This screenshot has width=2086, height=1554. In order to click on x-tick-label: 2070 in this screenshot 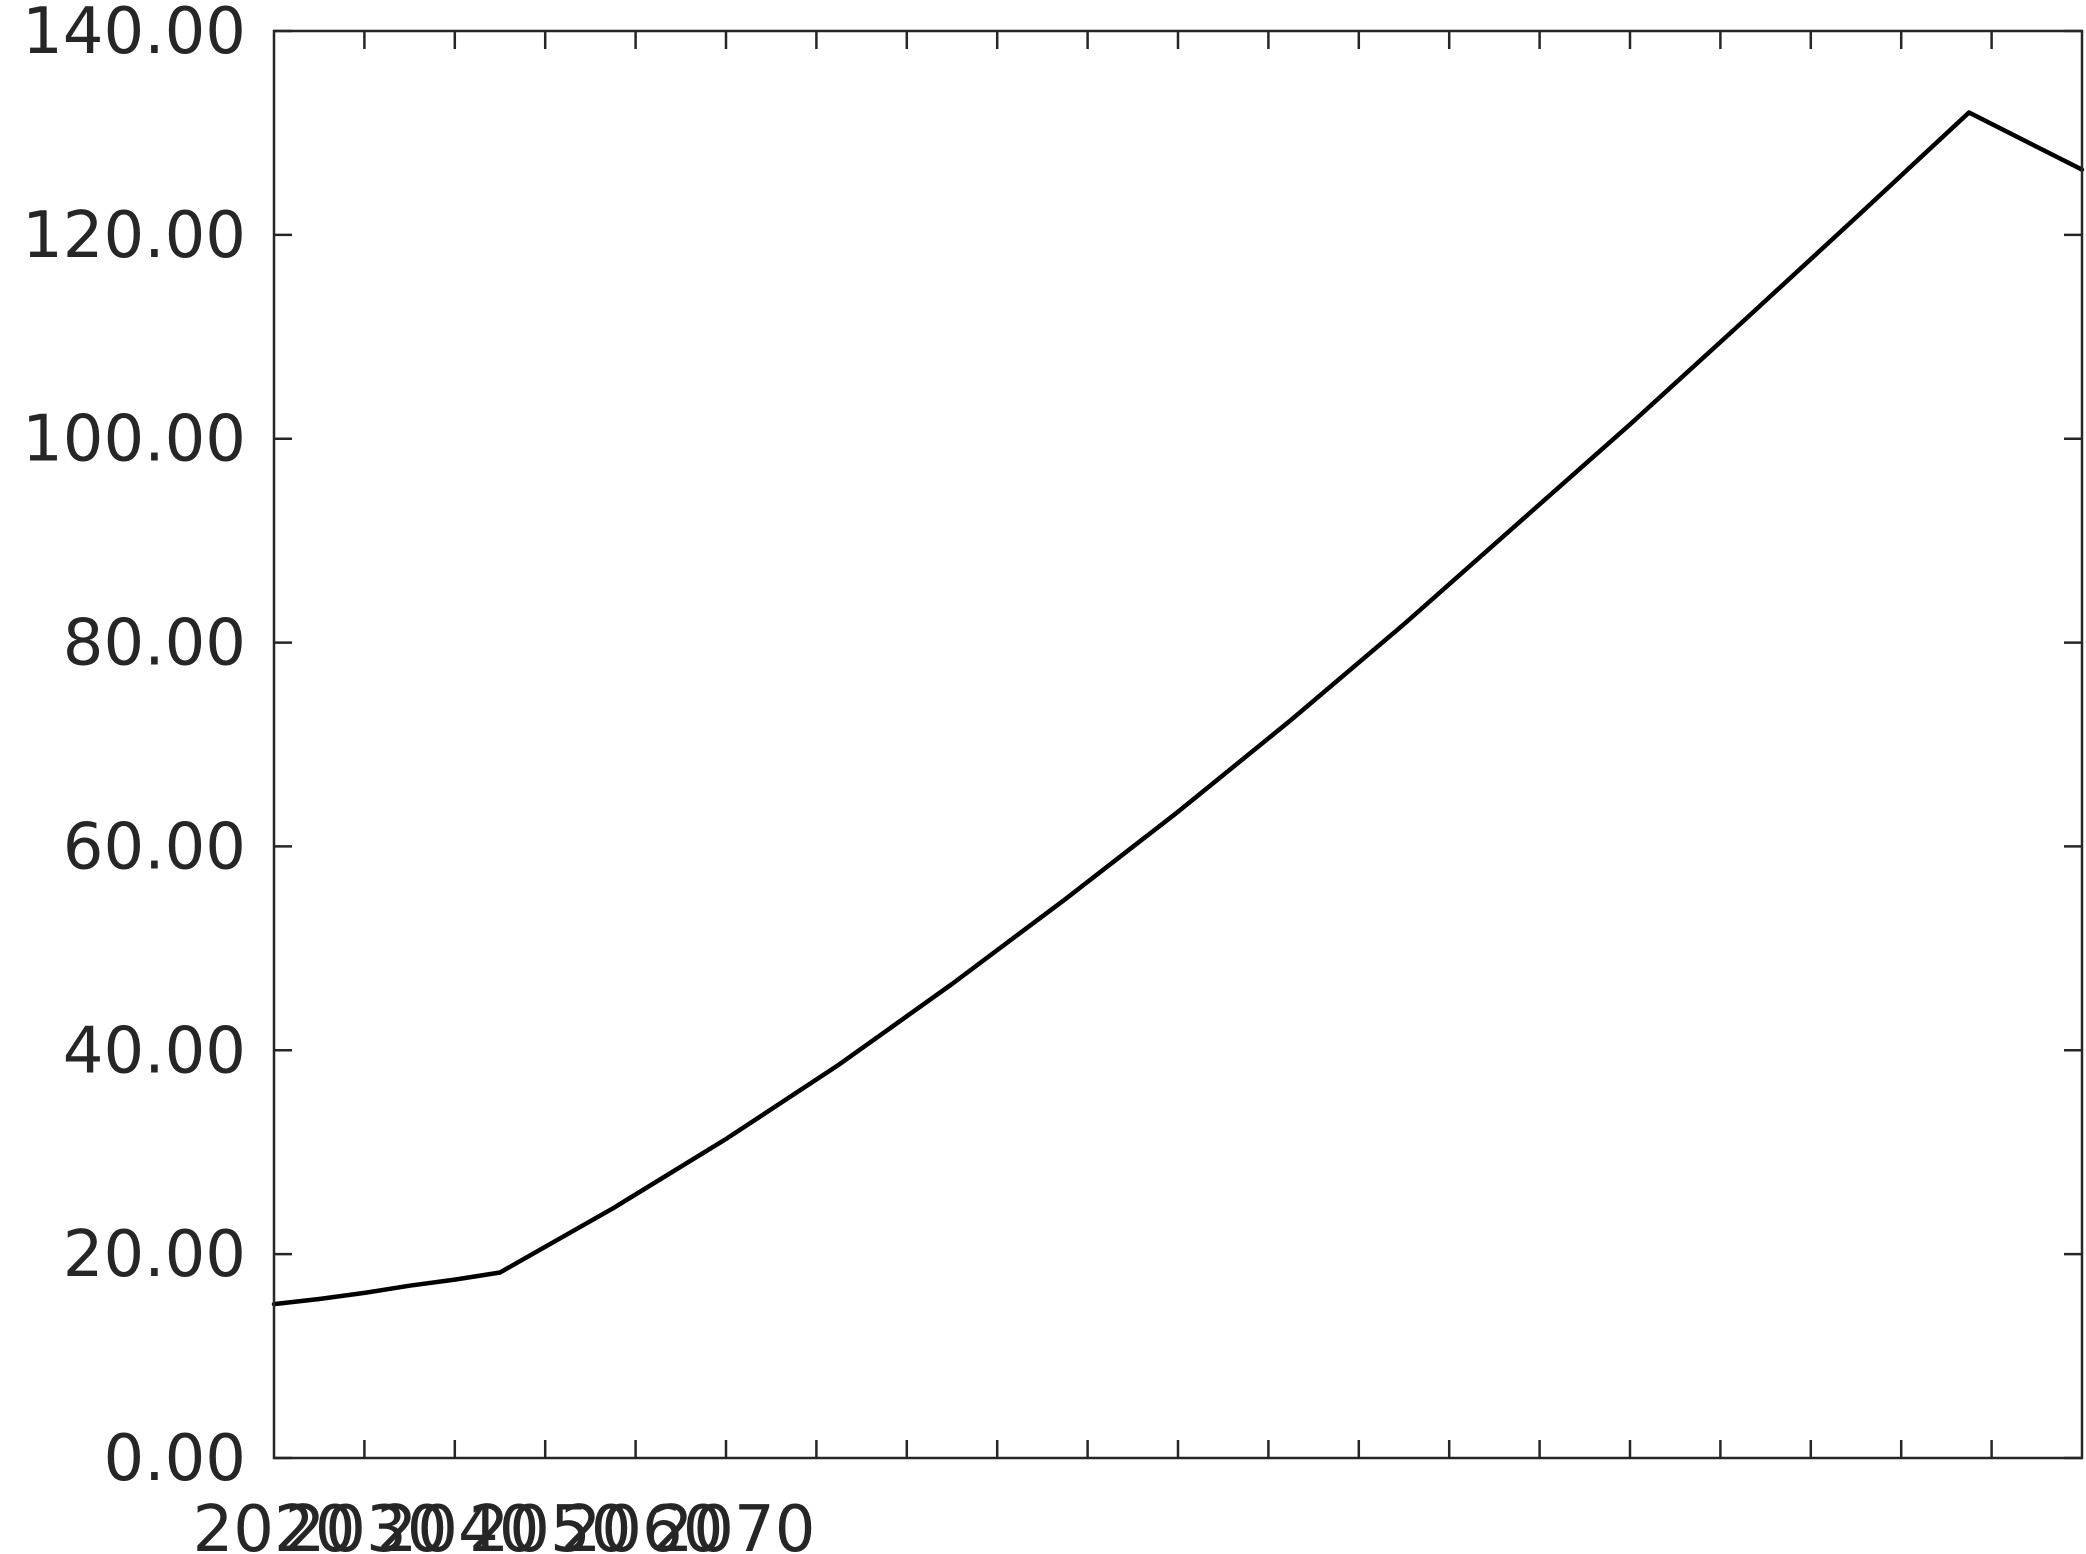, I will do `click(734, 1523)`.